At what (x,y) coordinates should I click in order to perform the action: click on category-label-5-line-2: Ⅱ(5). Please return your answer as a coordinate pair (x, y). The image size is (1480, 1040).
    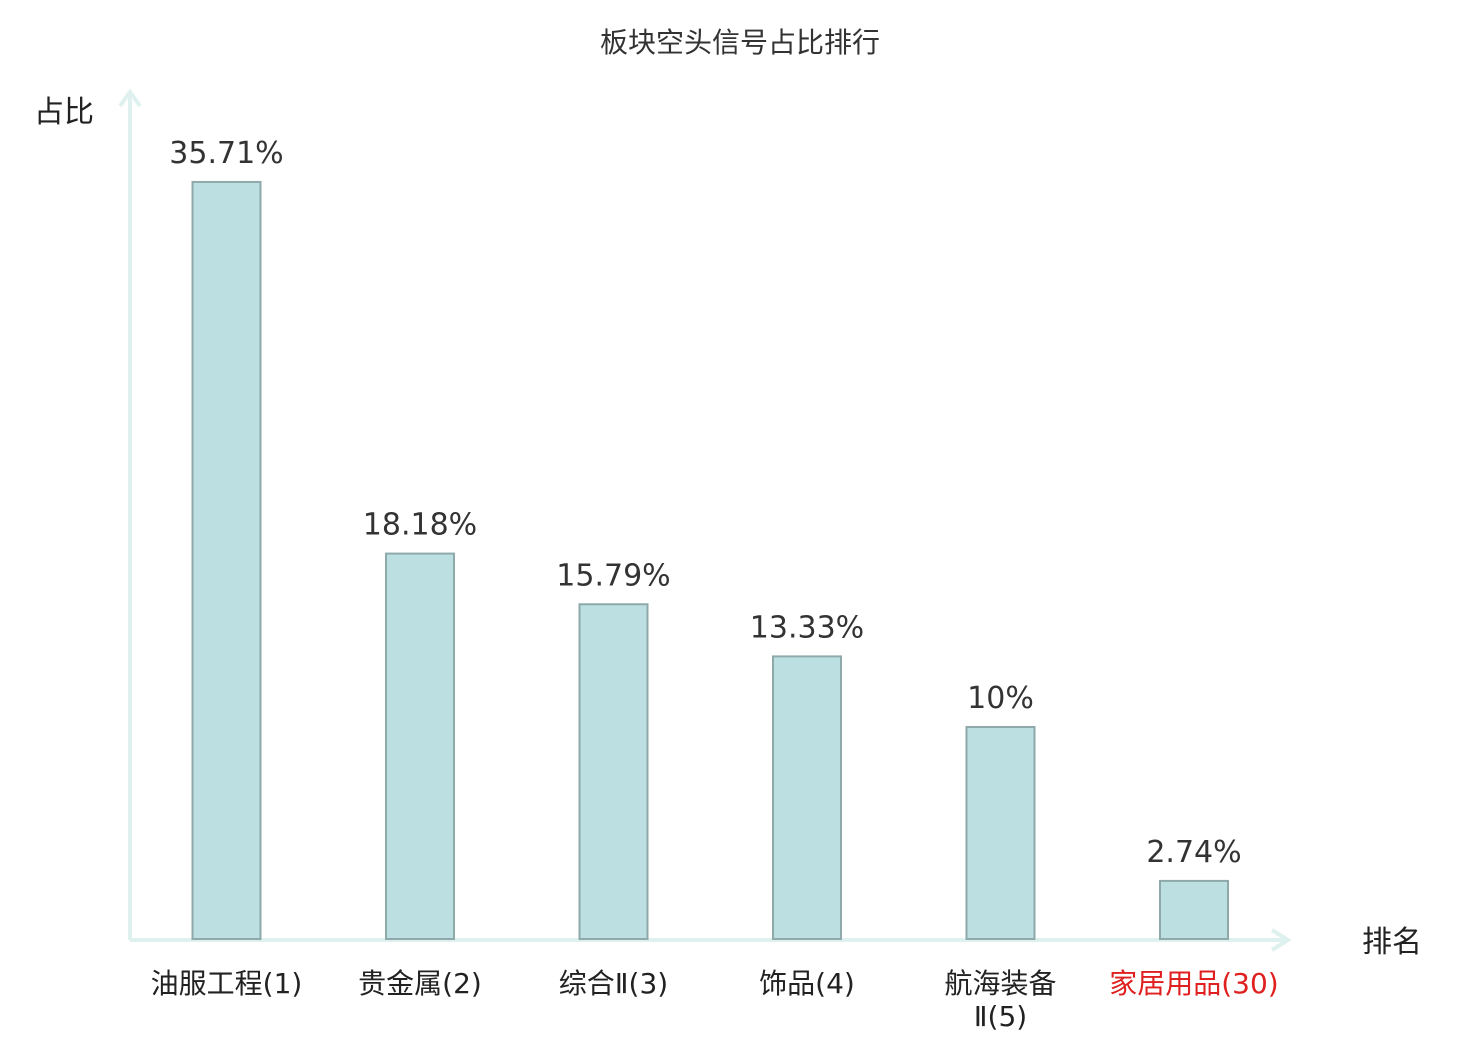
    Looking at the image, I should click on (1000, 1016).